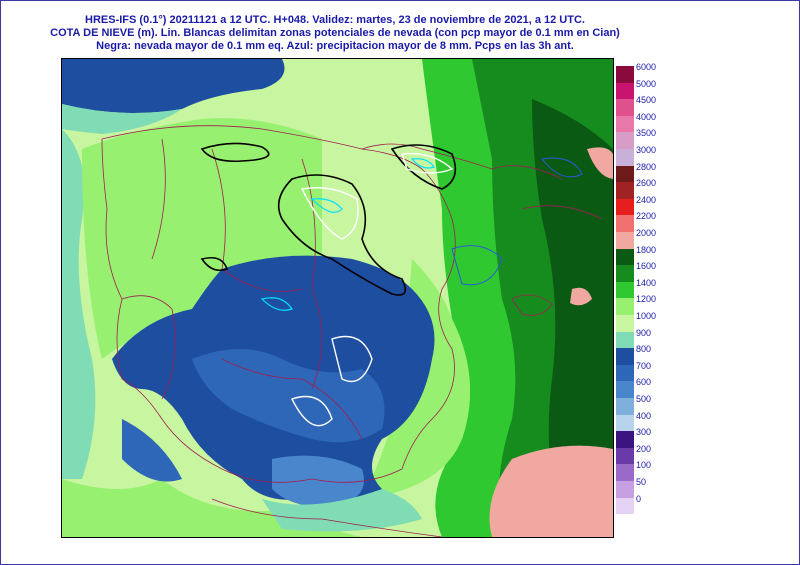 The height and width of the screenshot is (565, 800). I want to click on africa-coast, so click(327, 517).